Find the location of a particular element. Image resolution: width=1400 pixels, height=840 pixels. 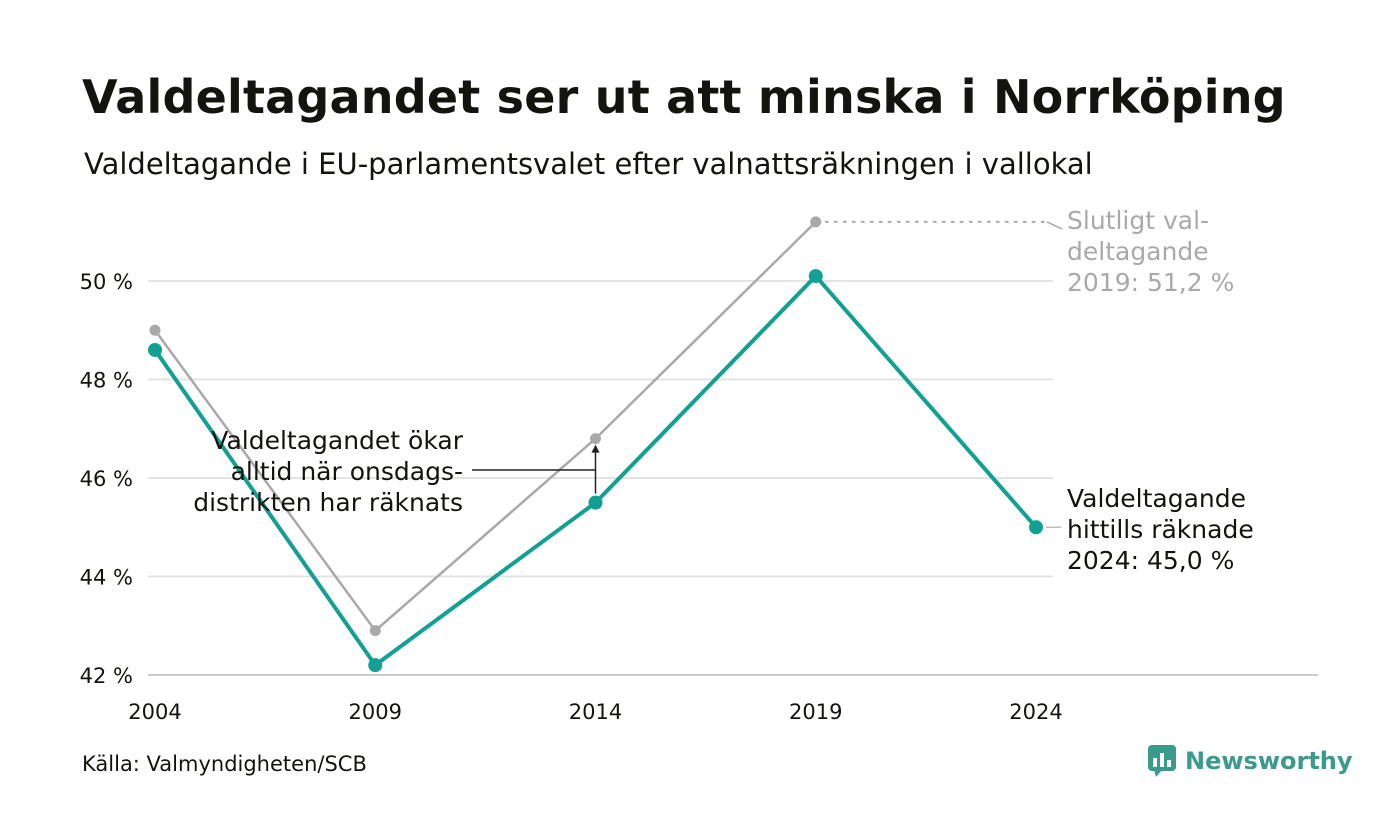

brand-logo: Newsworthy is located at coordinates (1250, 761).